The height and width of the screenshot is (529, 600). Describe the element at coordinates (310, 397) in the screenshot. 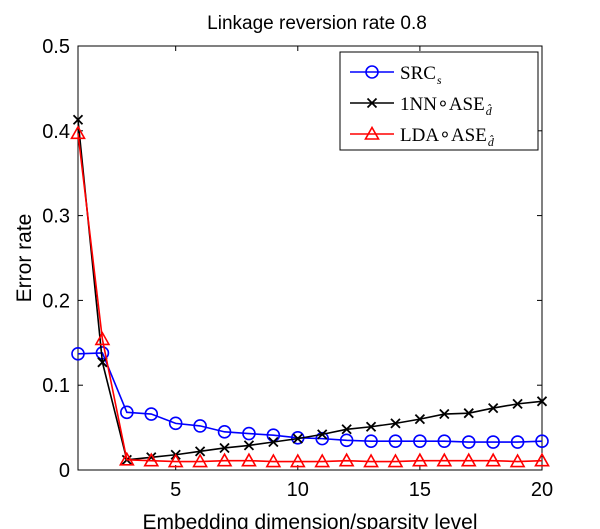

I see `series-line-src-s` at that location.